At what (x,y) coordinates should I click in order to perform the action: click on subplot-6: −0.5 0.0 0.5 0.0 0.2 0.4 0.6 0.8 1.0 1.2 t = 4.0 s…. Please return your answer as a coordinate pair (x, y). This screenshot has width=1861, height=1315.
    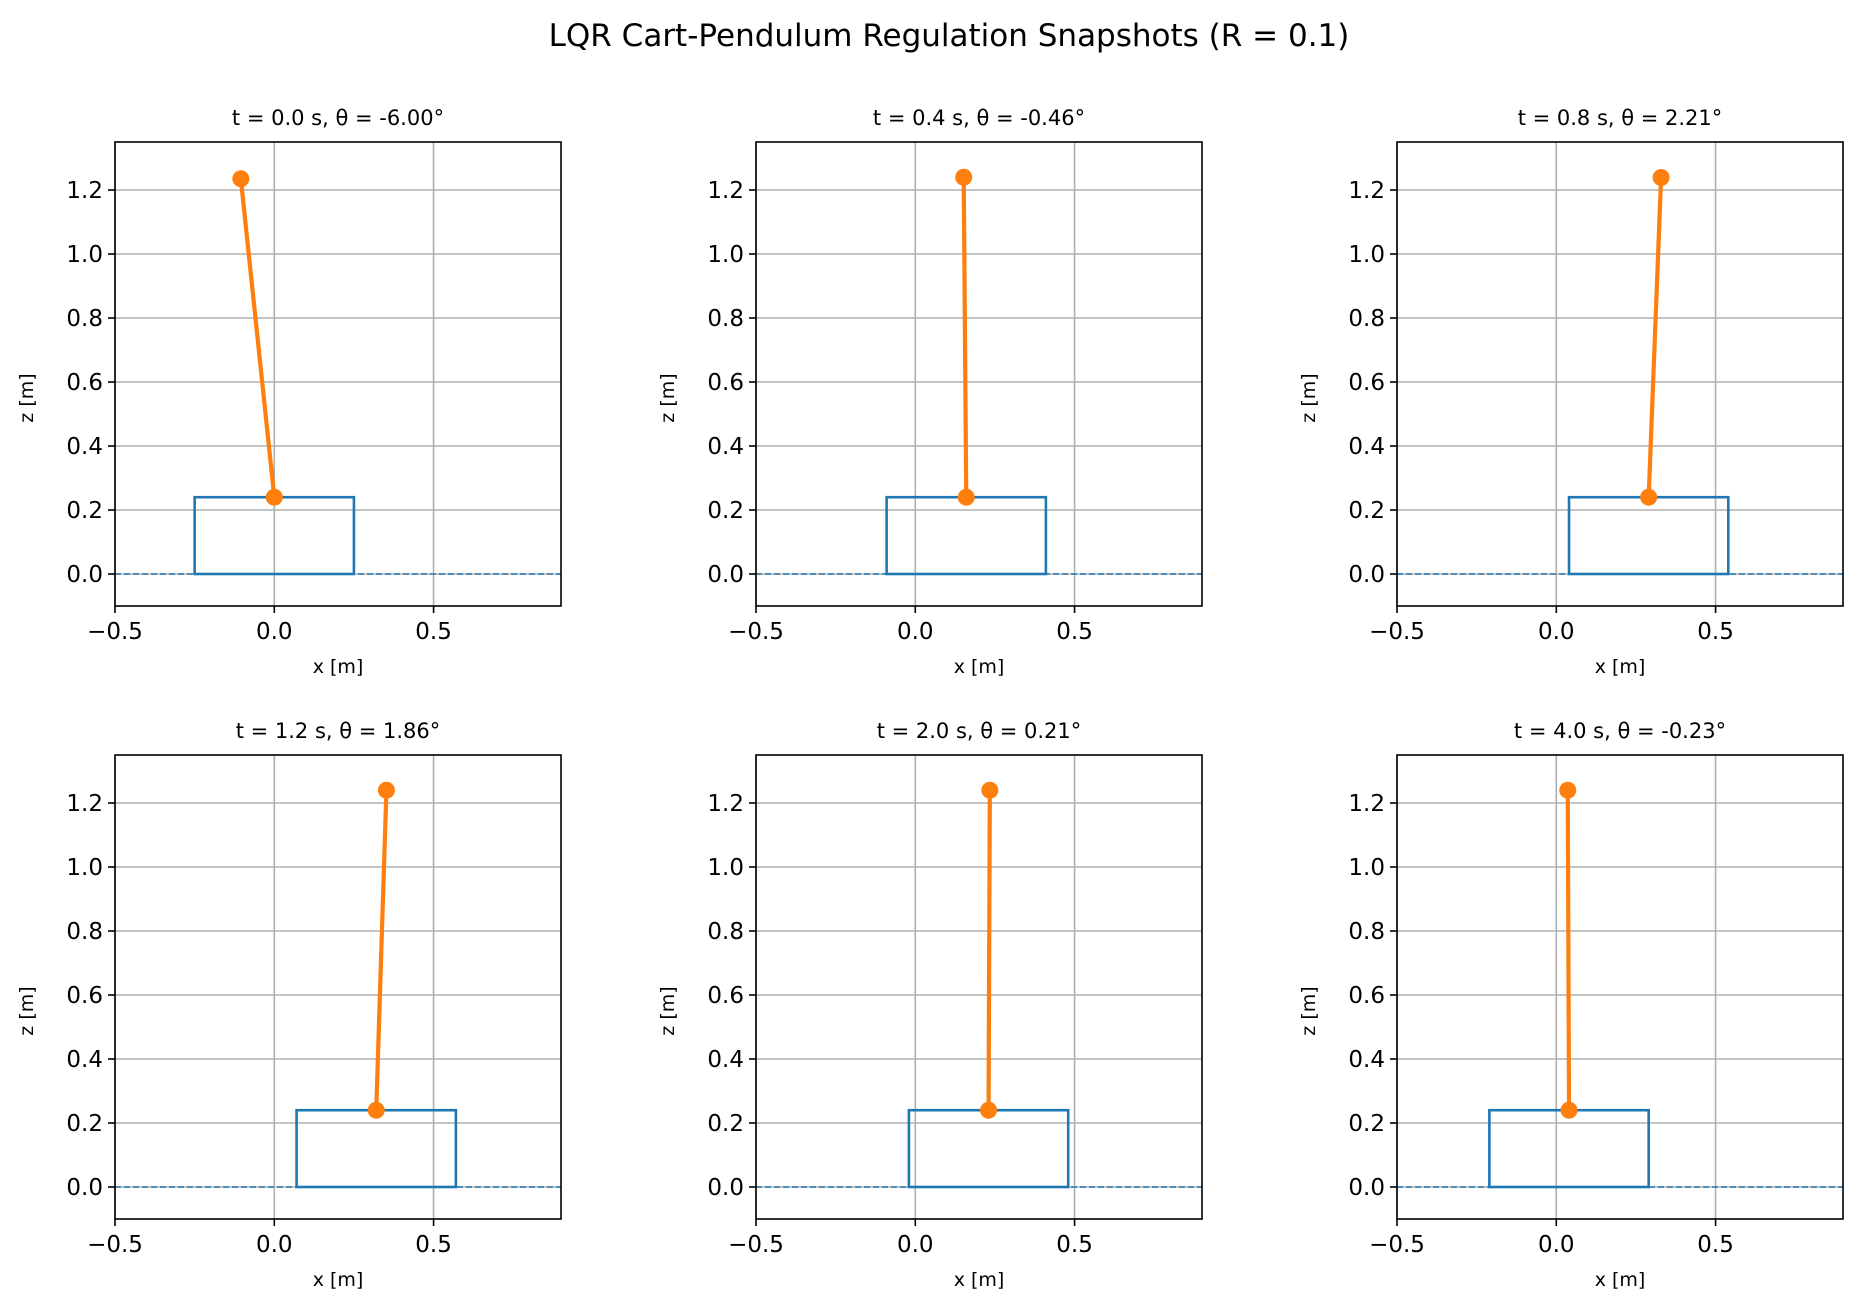
    Looking at the image, I should click on (1571, 1005).